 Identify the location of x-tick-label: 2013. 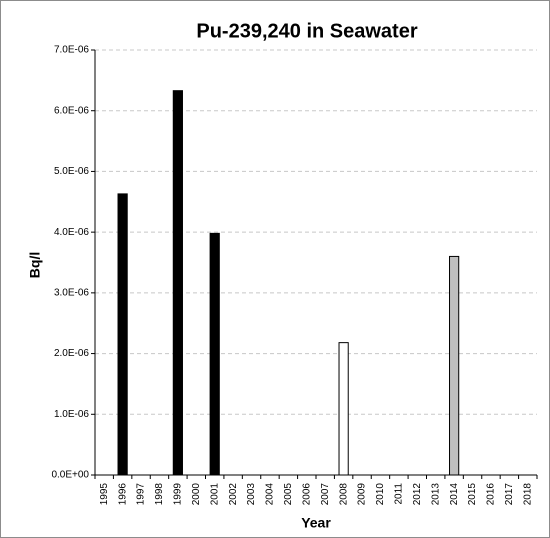
(435, 494).